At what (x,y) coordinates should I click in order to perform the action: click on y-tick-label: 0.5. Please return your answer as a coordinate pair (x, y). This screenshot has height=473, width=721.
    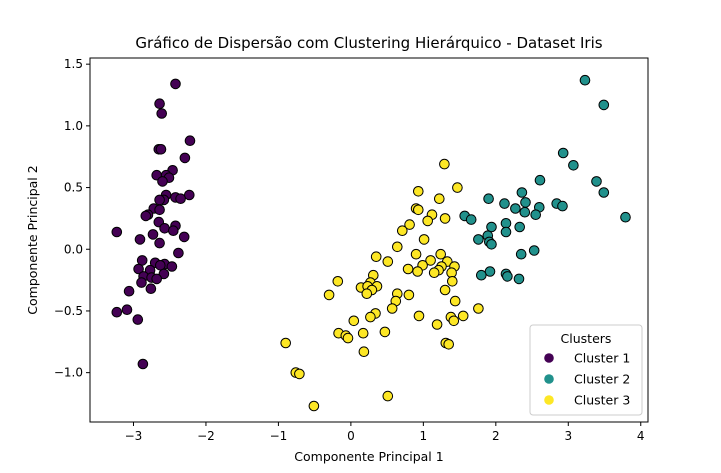
    Looking at the image, I should click on (73, 188).